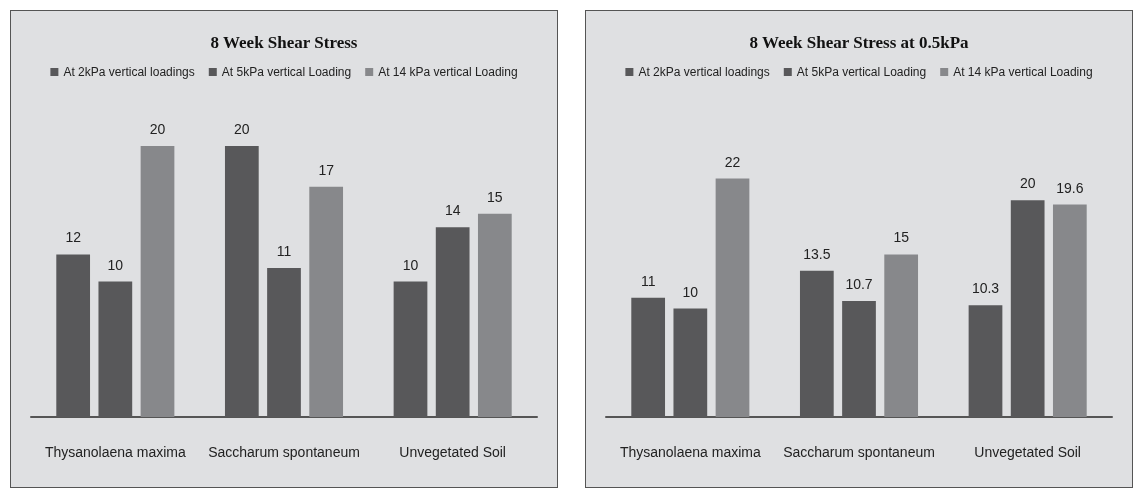  Describe the element at coordinates (732, 161) in the screenshot. I see `data-label: 22` at that location.